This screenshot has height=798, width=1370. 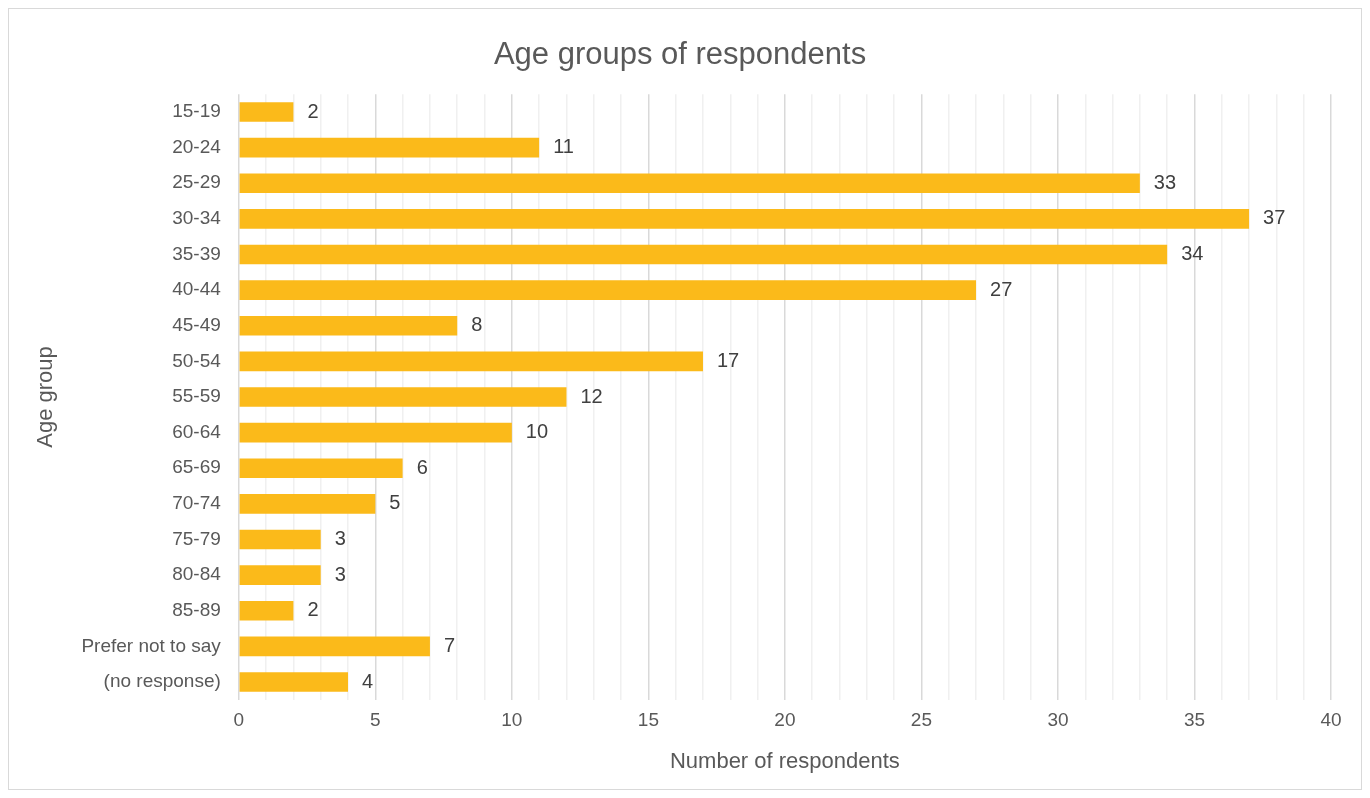 I want to click on x-tick-label: 25, so click(x=921, y=720).